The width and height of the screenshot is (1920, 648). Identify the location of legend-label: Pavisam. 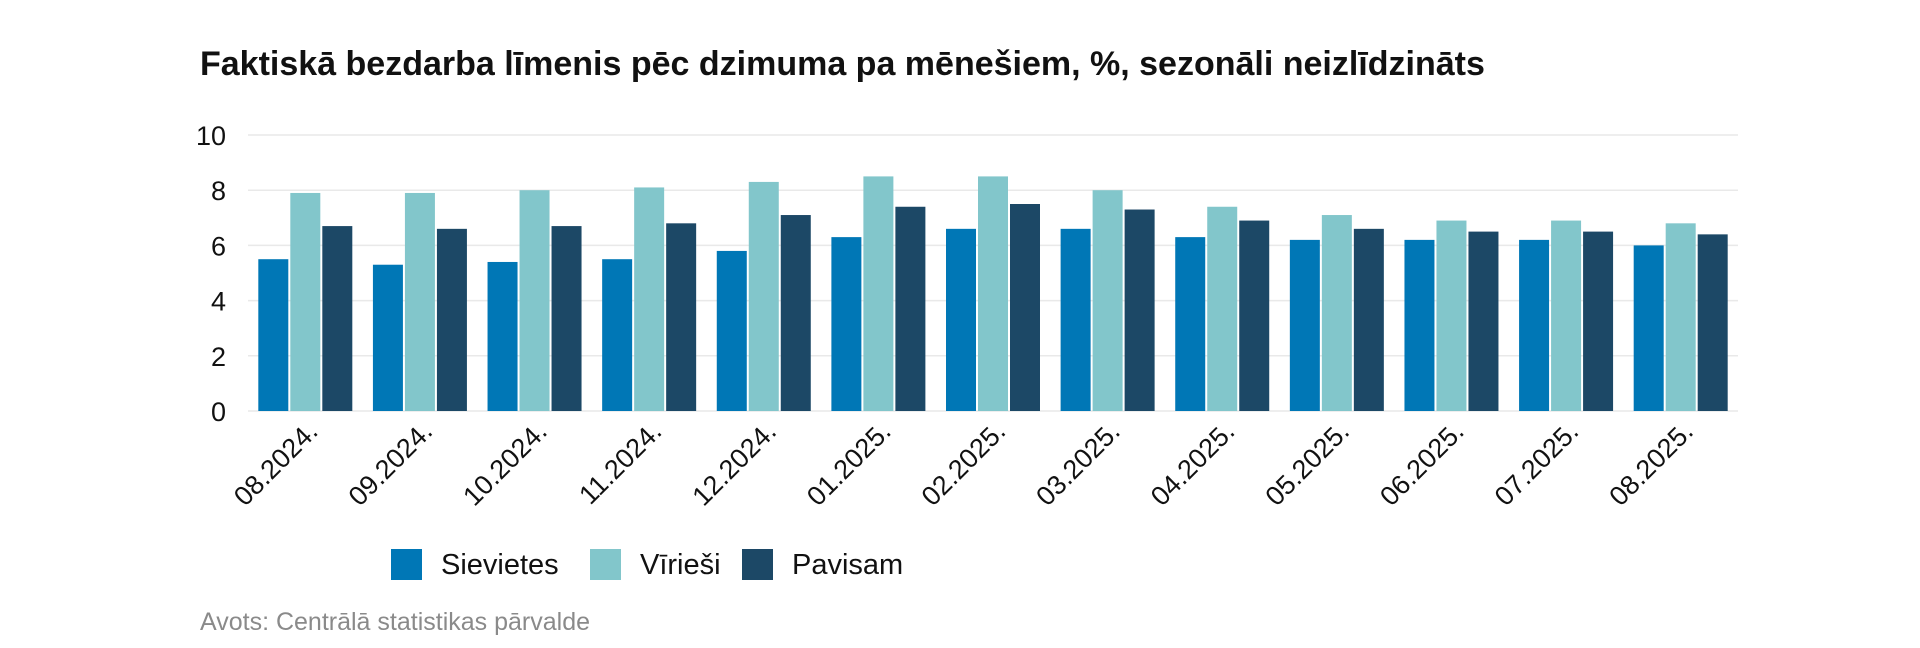
(847, 565).